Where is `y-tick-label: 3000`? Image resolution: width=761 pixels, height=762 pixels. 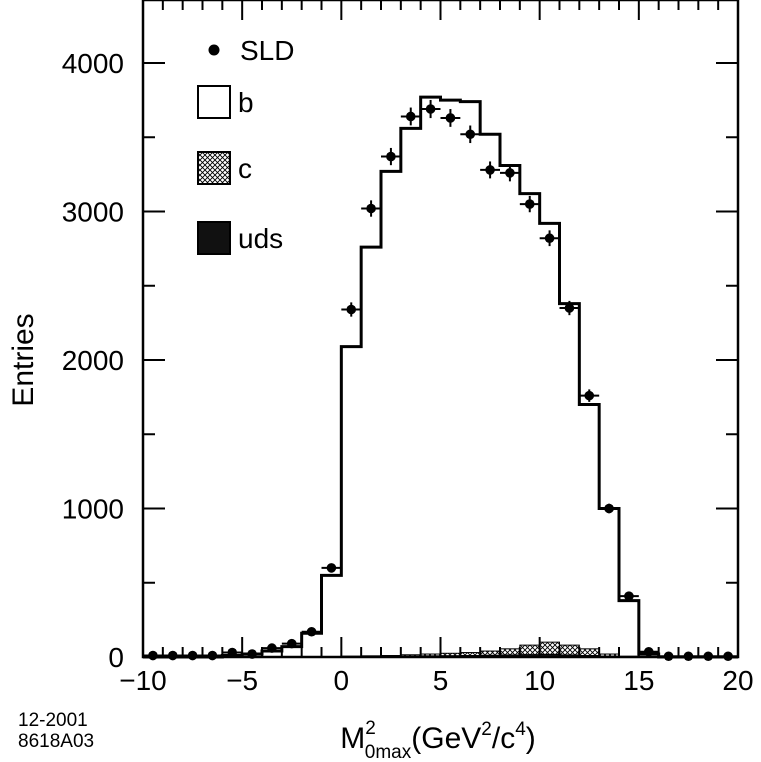
y-tick-label: 3000 is located at coordinates (93, 212).